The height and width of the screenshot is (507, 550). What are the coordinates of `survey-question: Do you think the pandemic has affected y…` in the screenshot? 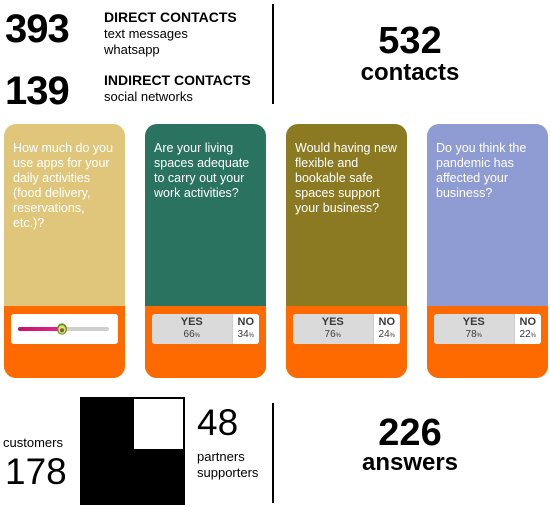 It's located at (481, 170).